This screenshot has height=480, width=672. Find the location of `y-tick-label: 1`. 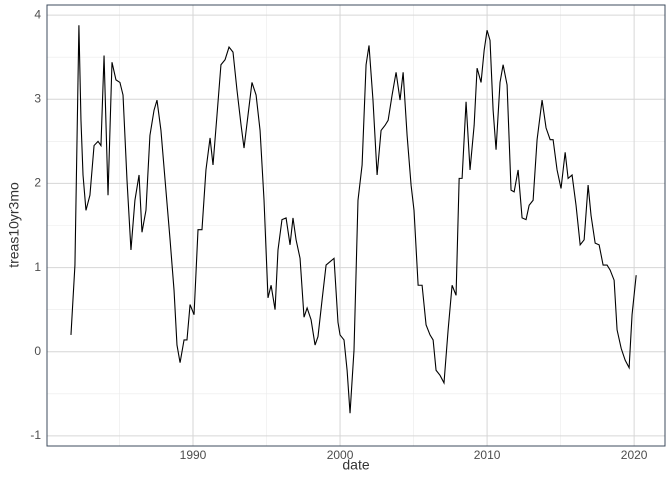

y-tick-label: 1 is located at coordinates (37, 267).